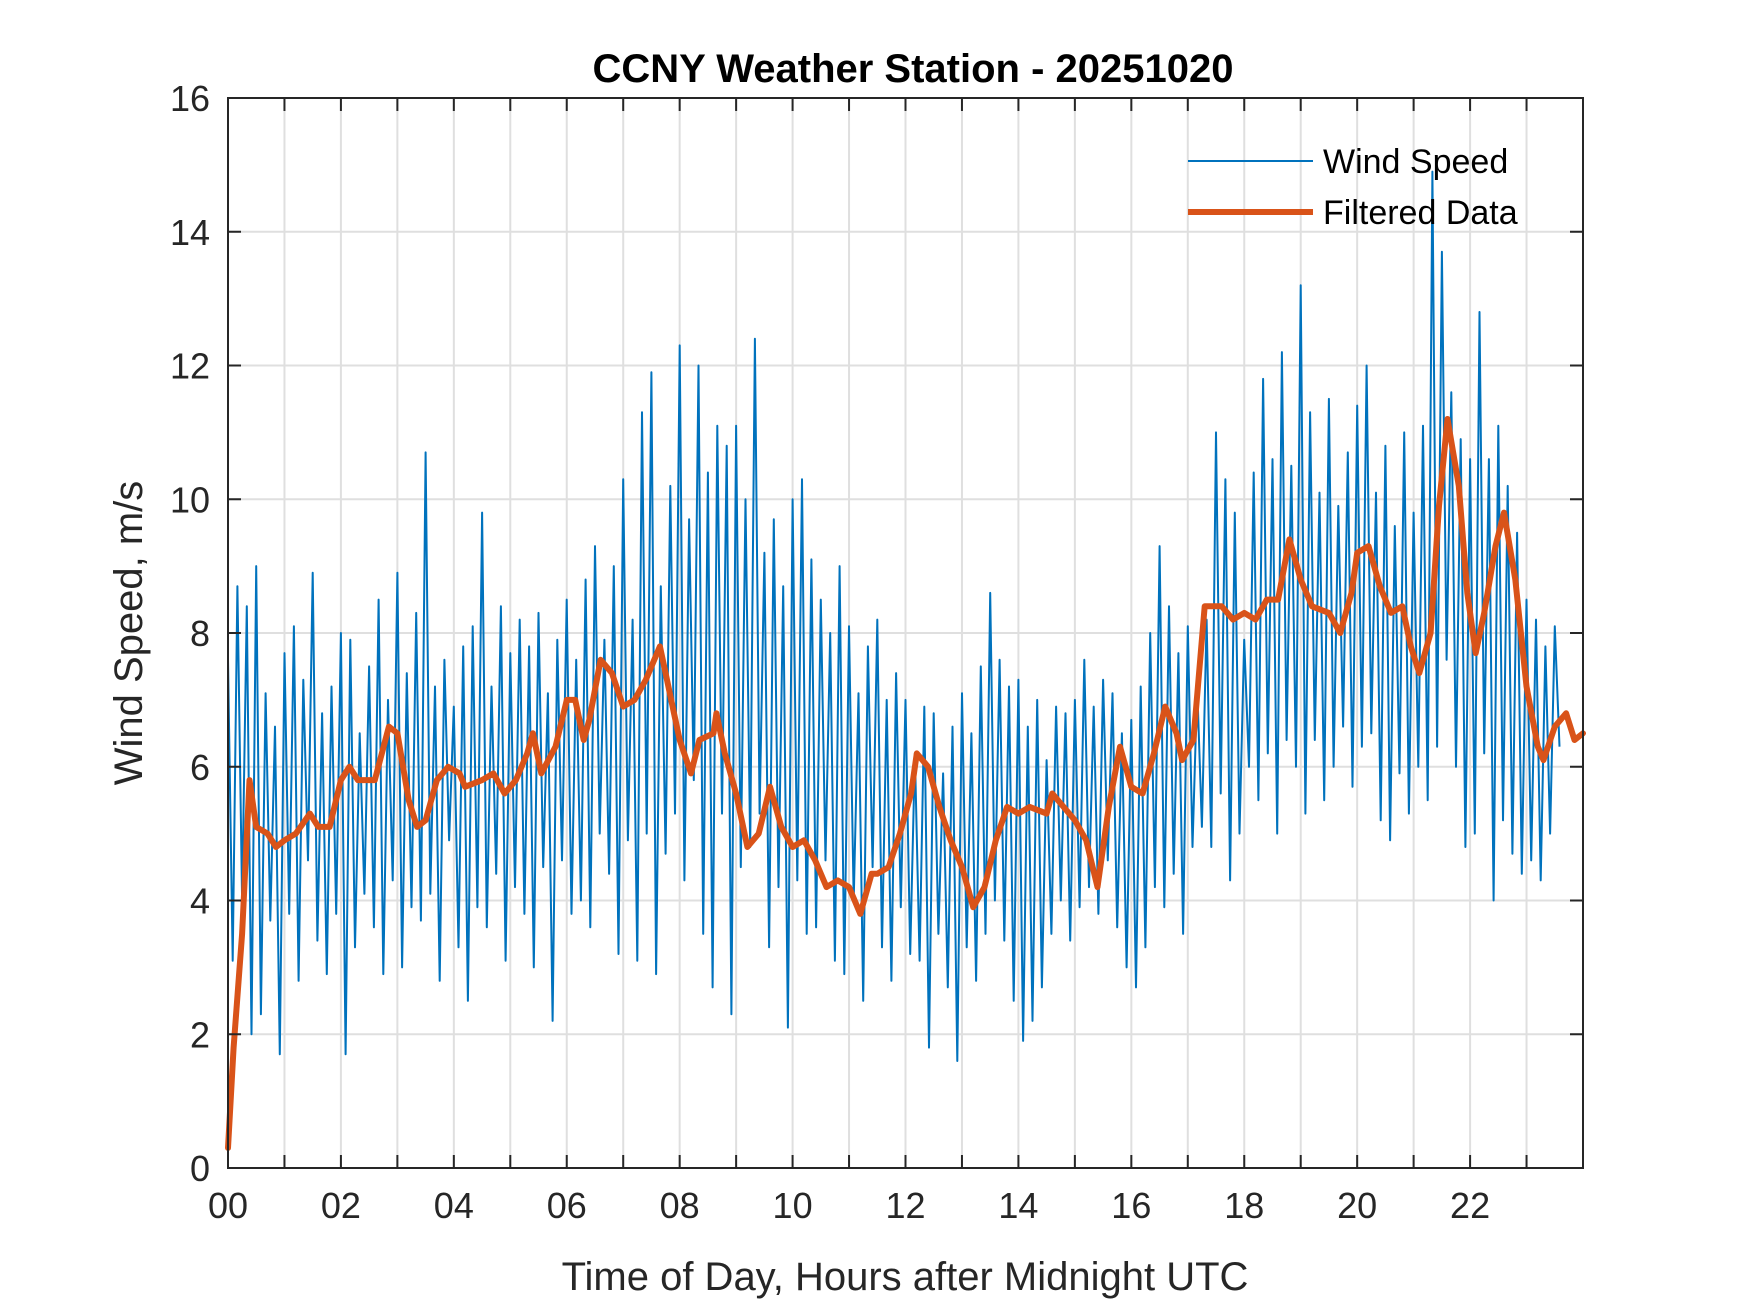 This screenshot has height=1313, width=1750. Describe the element at coordinates (341, 1205) in the screenshot. I see `x-tick-label: 02` at that location.